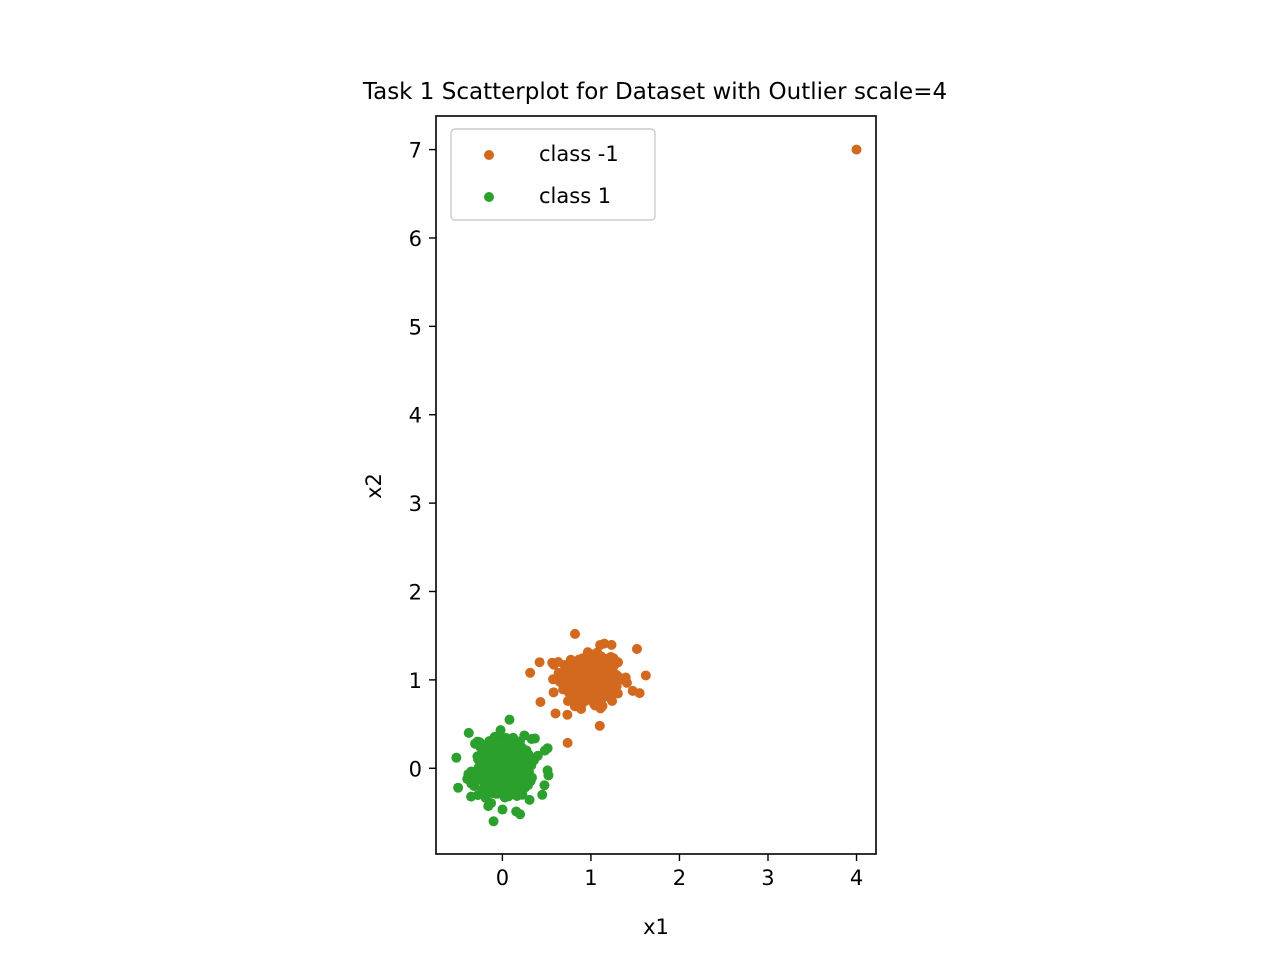  What do you see at coordinates (415, 327) in the screenshot?
I see `y-tick-label: 5` at bounding box center [415, 327].